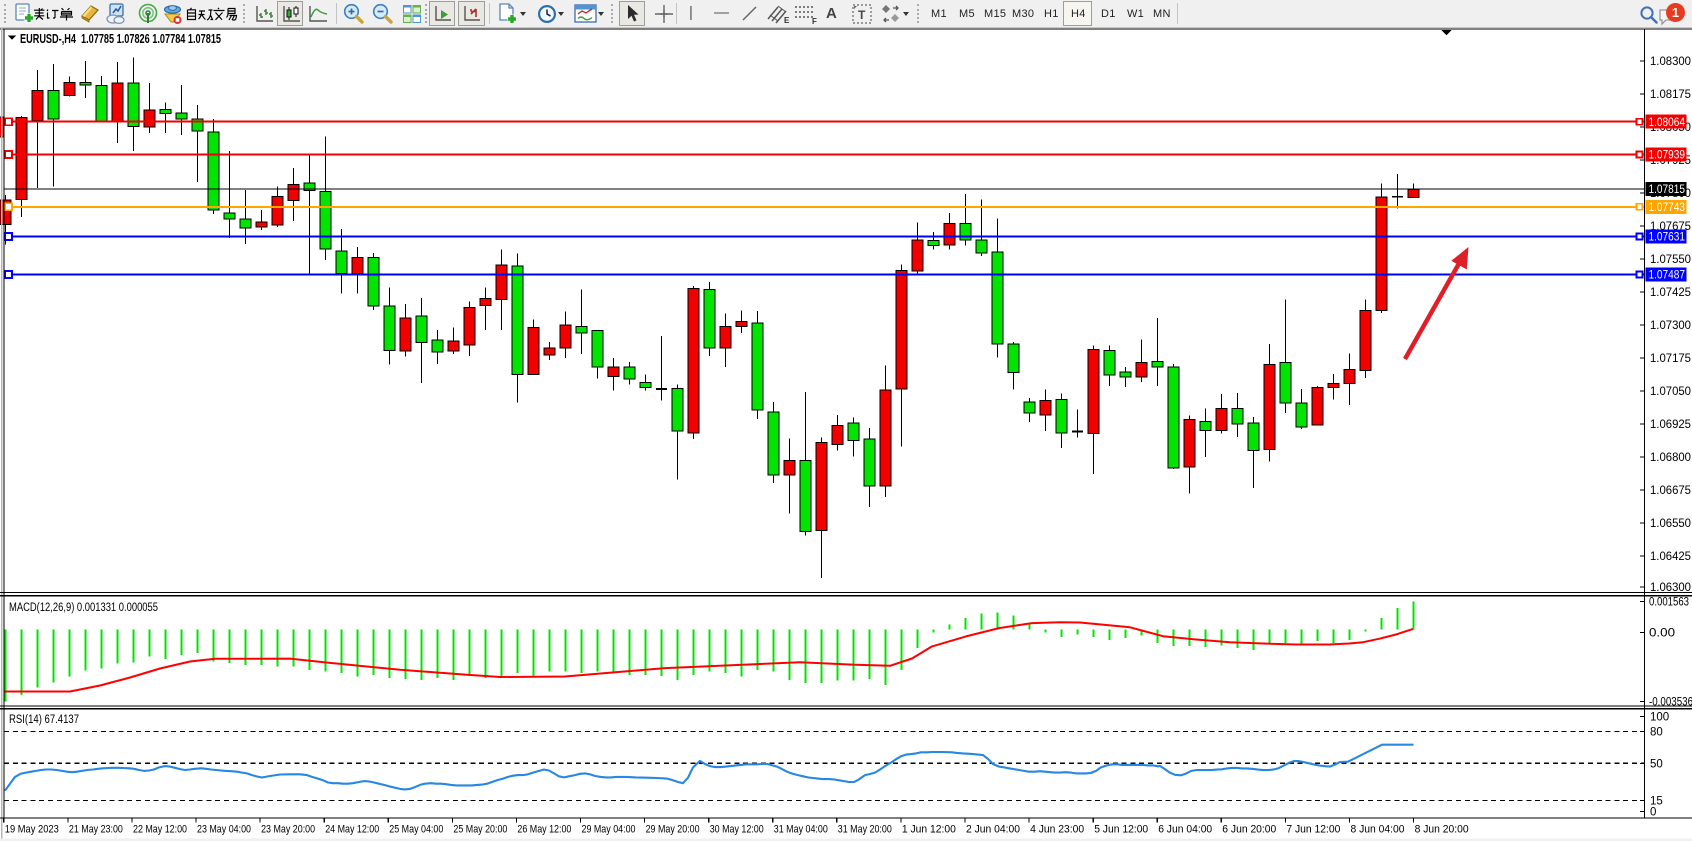  I want to click on svg-text: E, so click(787, 20).